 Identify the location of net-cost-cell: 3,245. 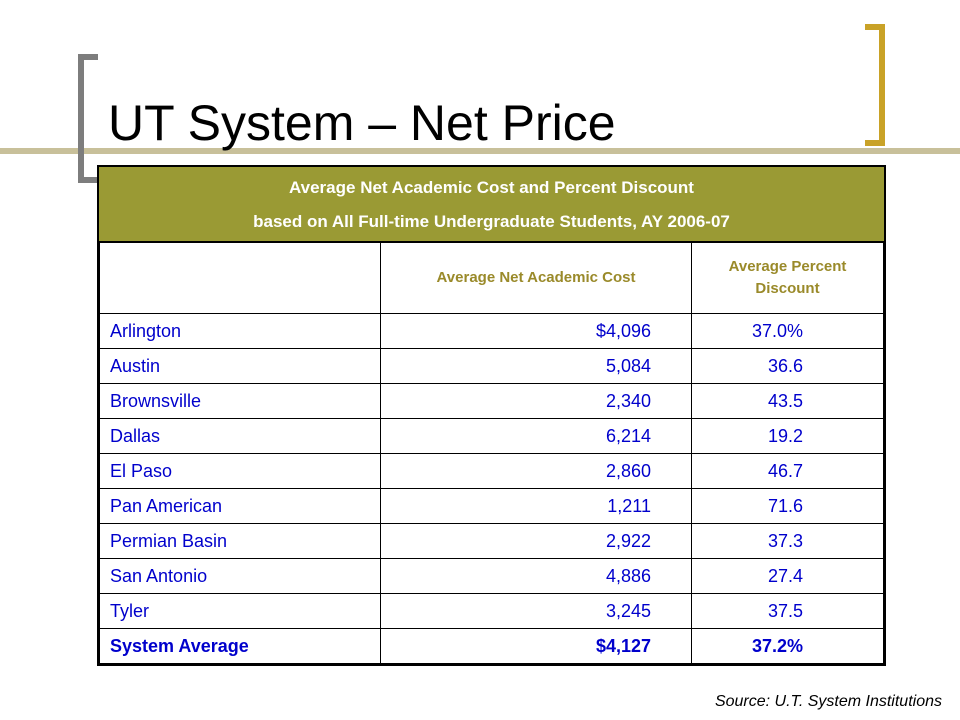
(536, 611).